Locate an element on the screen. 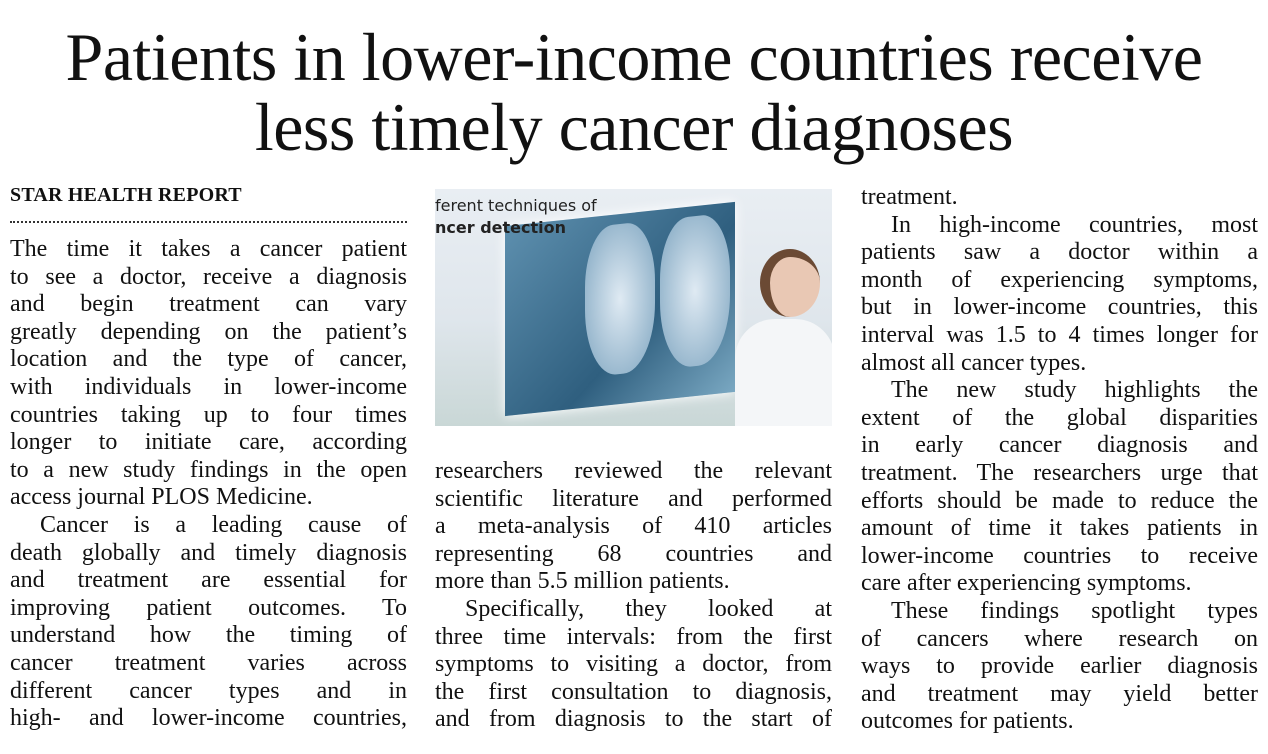 This screenshot has height=754, width=1268. text-line: extent of the global disparities is located at coordinates (1059, 417).